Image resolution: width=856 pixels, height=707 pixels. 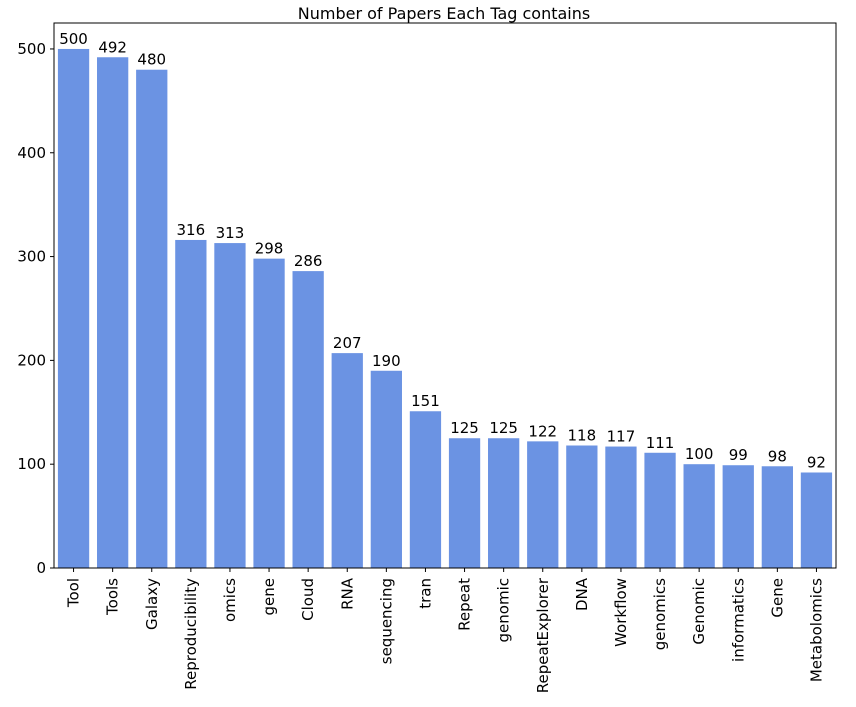 What do you see at coordinates (386, 469) in the screenshot?
I see `bar-sequencing` at bounding box center [386, 469].